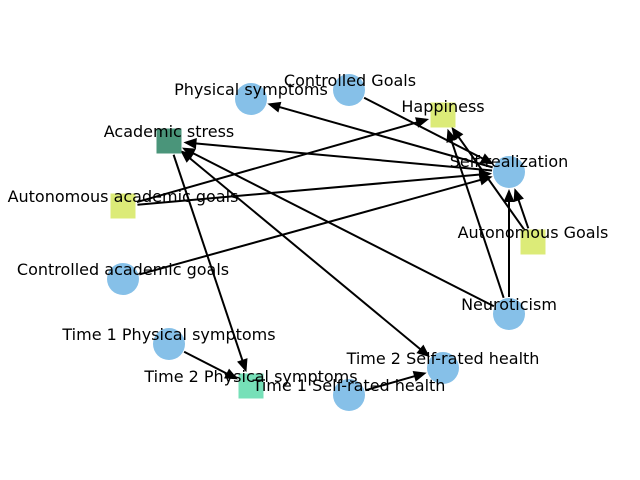 This screenshot has width=640, height=480. I want to click on edge-self_realization-to-academic_stress, so click(338, 155).